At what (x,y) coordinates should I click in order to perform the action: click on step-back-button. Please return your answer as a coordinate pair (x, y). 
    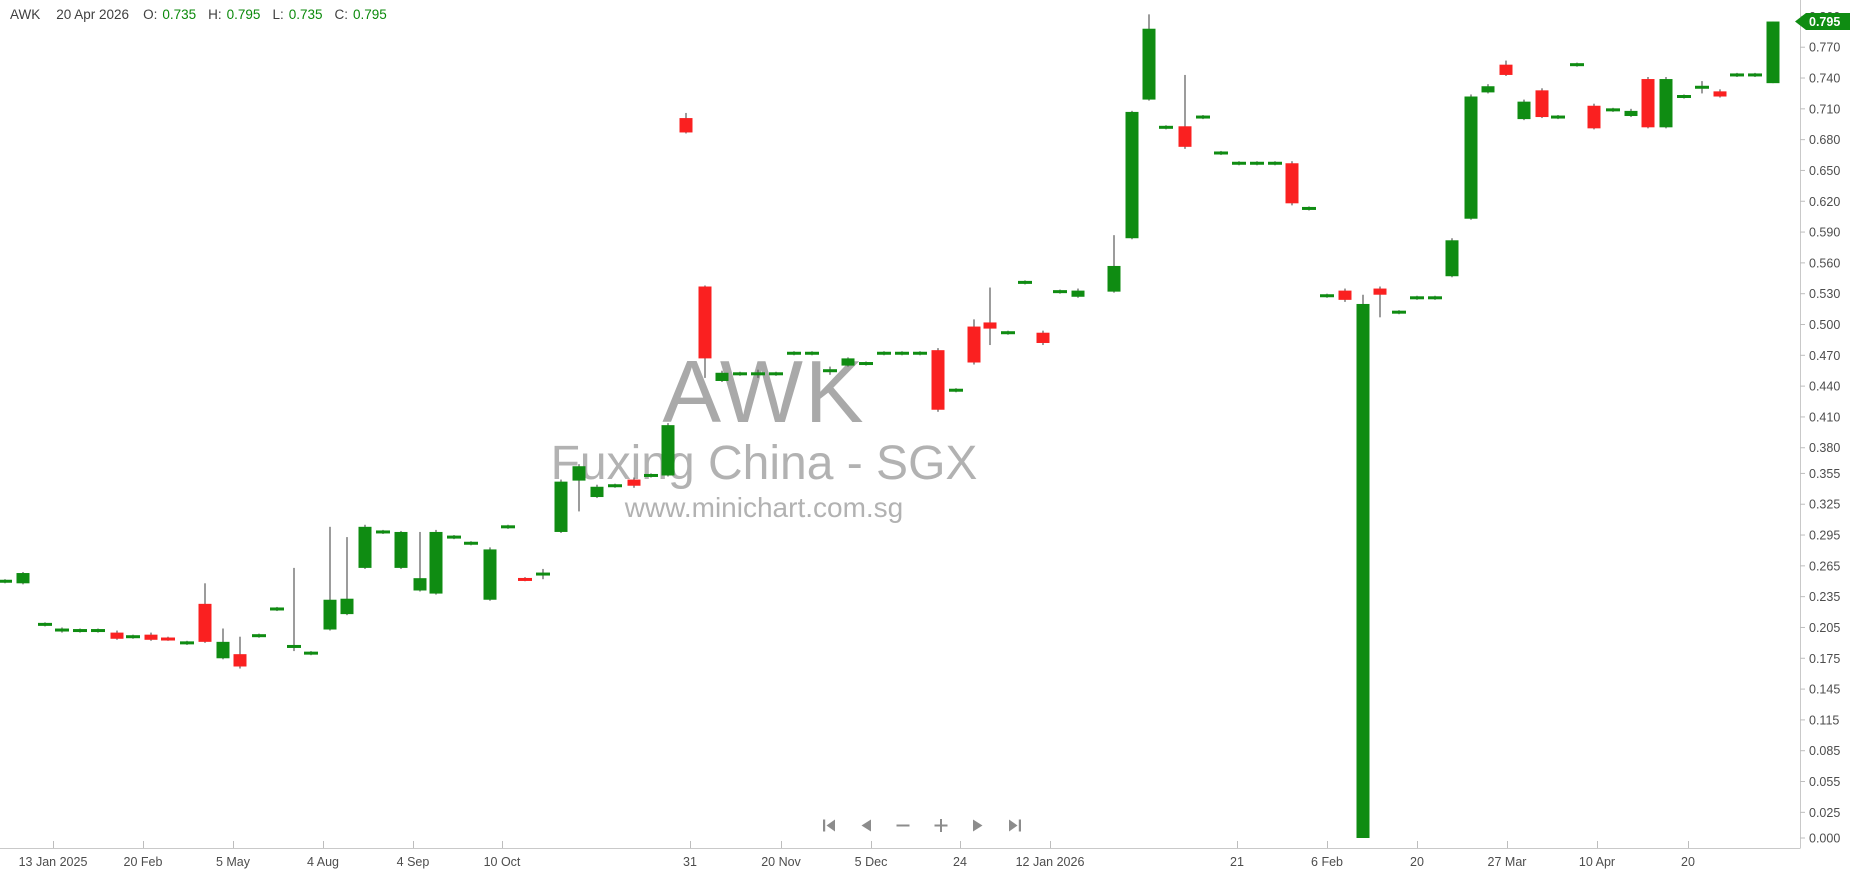
    Looking at the image, I should click on (866, 825).